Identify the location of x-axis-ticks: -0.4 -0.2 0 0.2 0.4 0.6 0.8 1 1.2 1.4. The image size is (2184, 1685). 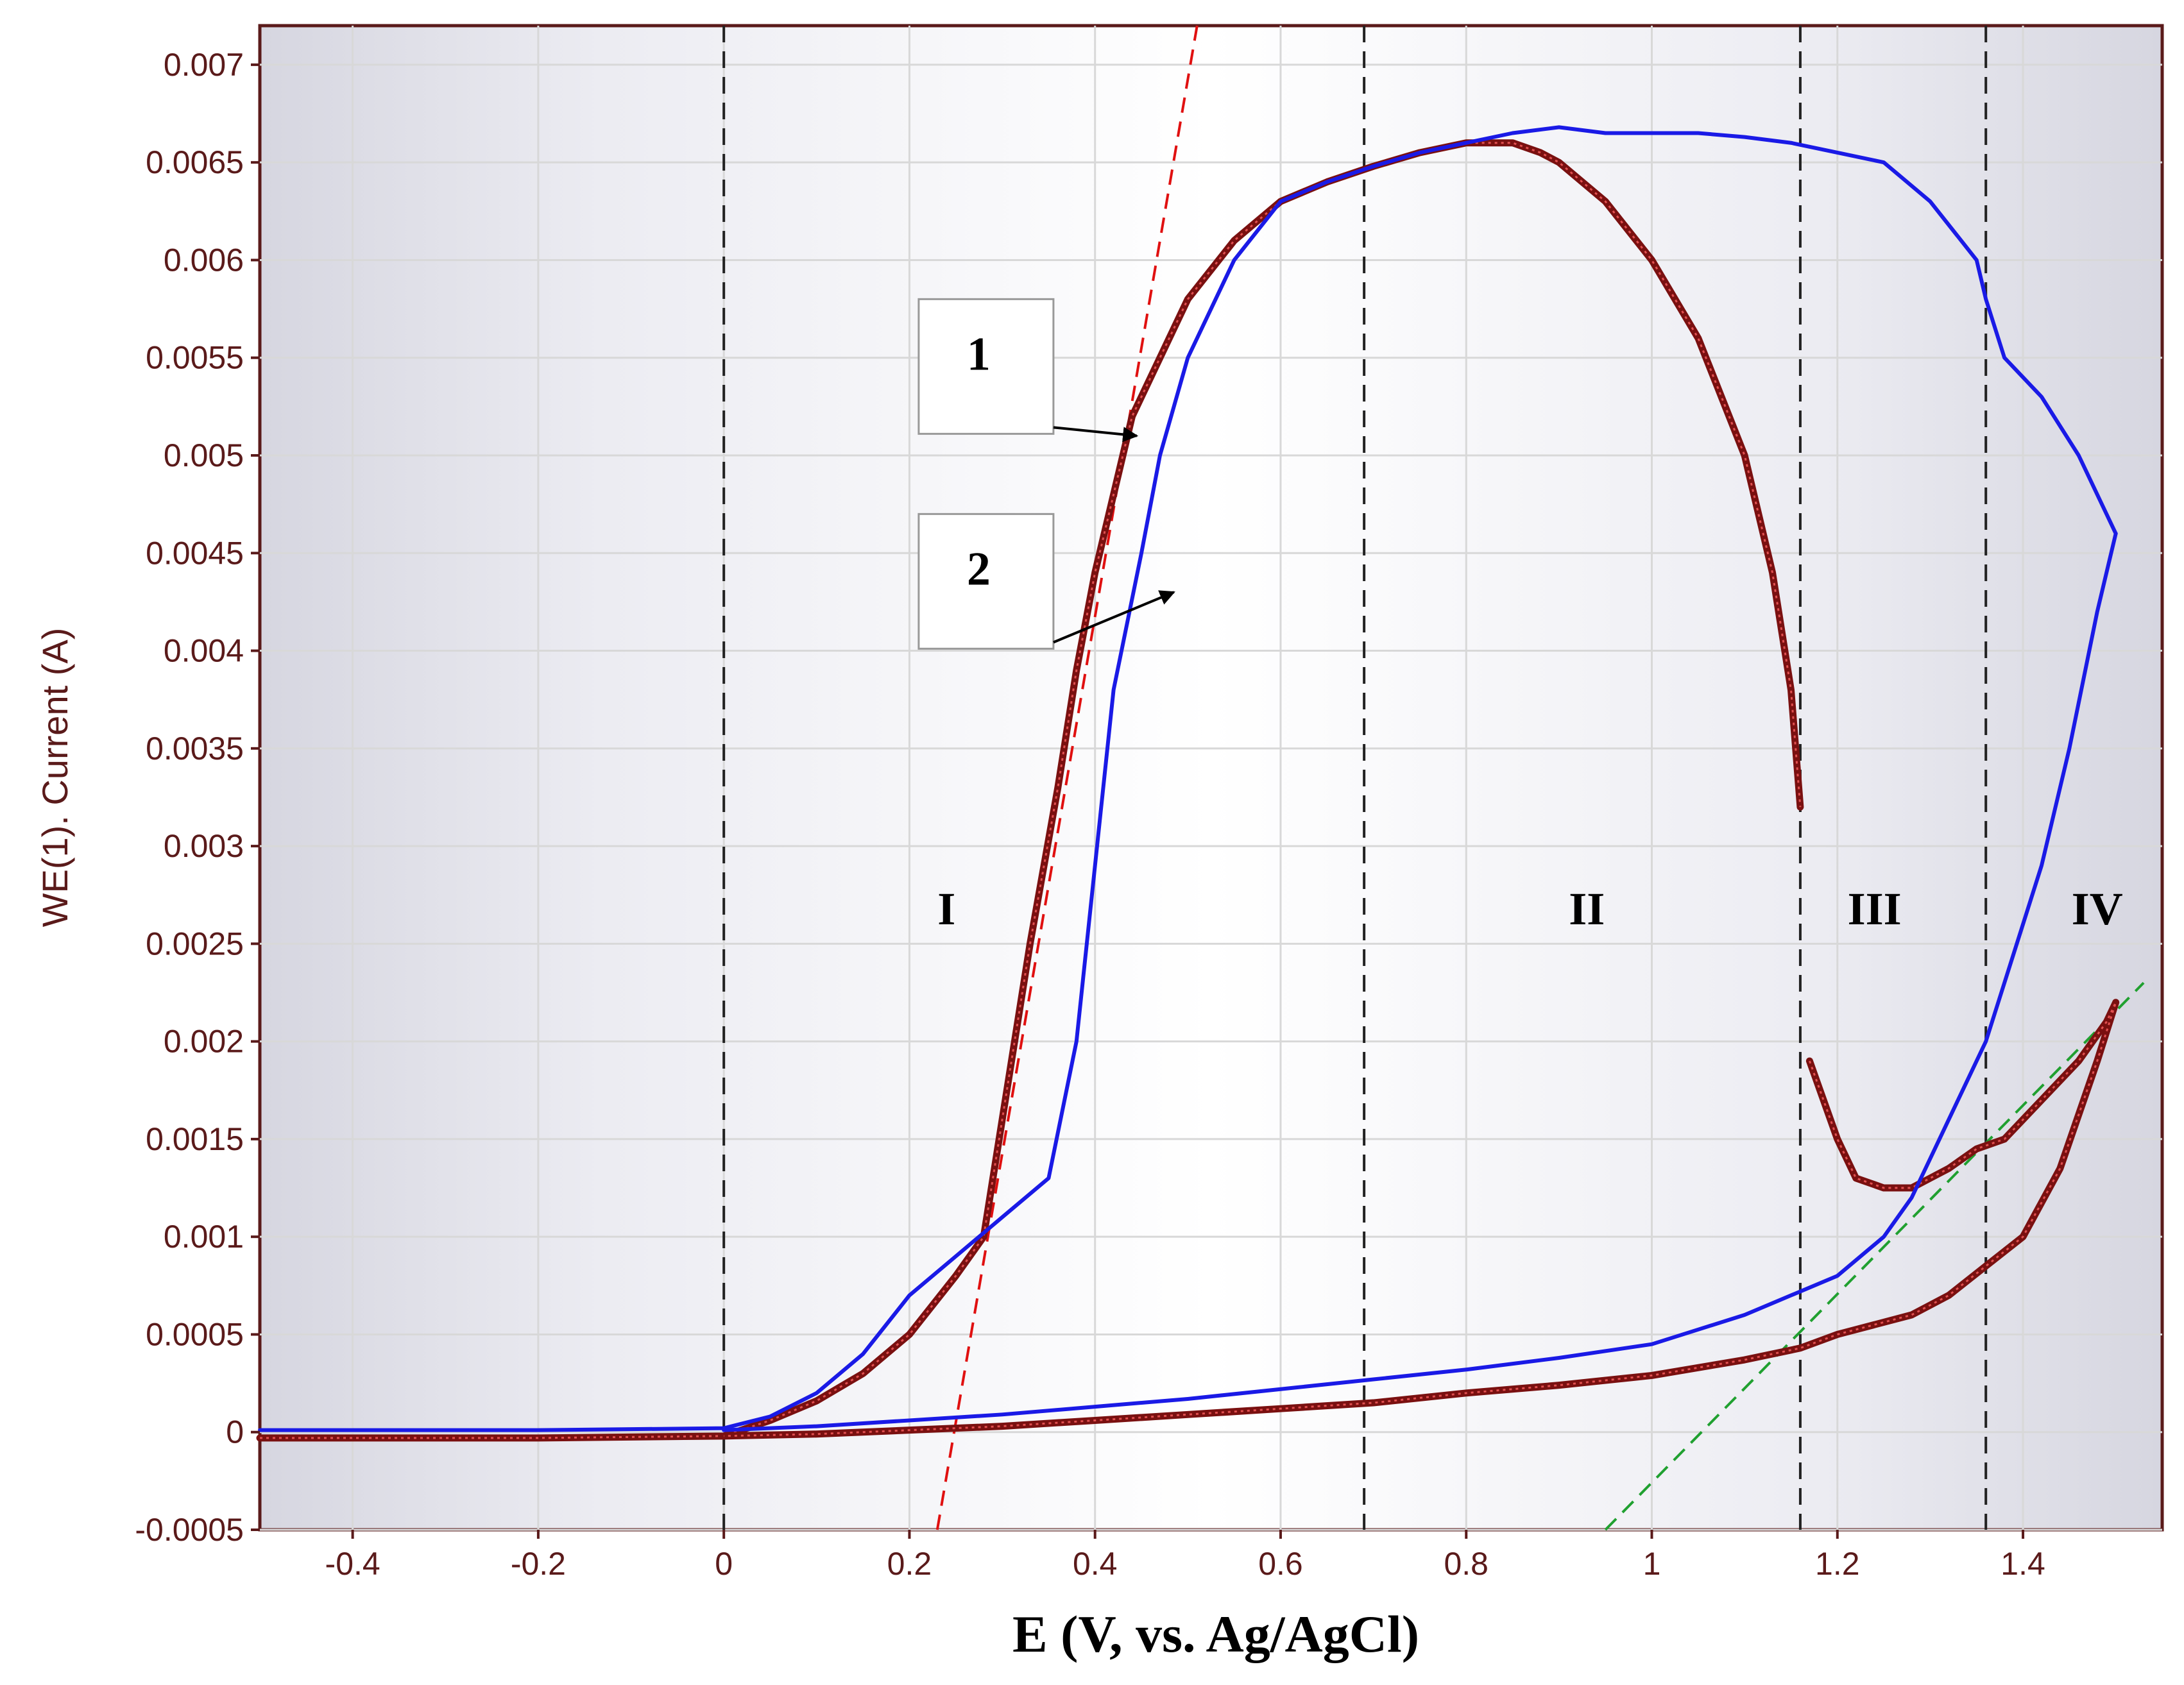
(1185, 1556).